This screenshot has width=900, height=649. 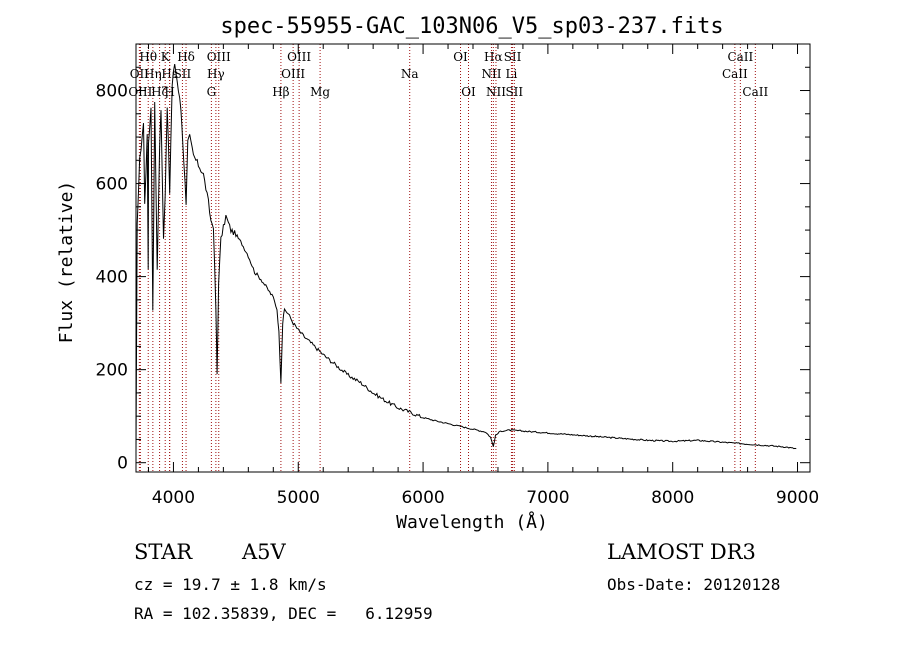 I want to click on x-tick-label: 9000, so click(x=797, y=498).